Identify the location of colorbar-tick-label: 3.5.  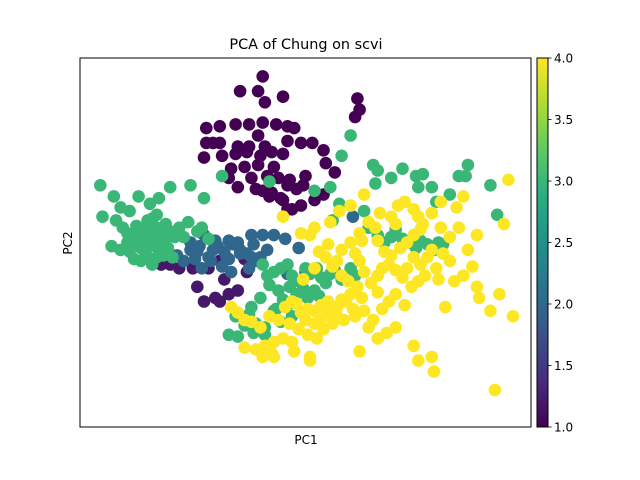
(563, 120).